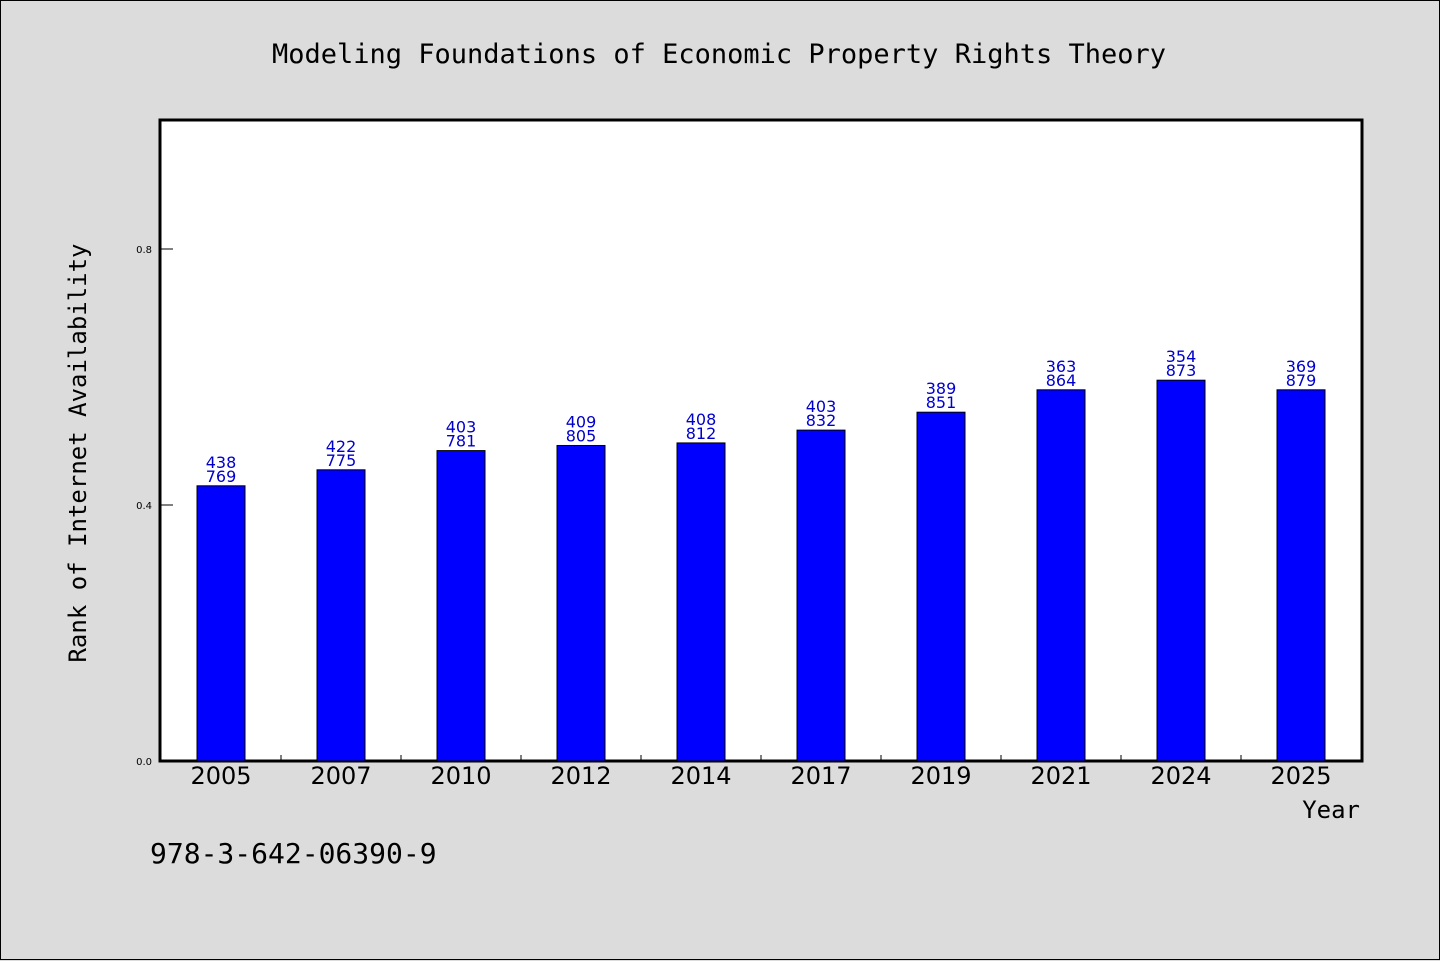  Describe the element at coordinates (701, 419) in the screenshot. I see `data-label-top-2014: 408` at that location.